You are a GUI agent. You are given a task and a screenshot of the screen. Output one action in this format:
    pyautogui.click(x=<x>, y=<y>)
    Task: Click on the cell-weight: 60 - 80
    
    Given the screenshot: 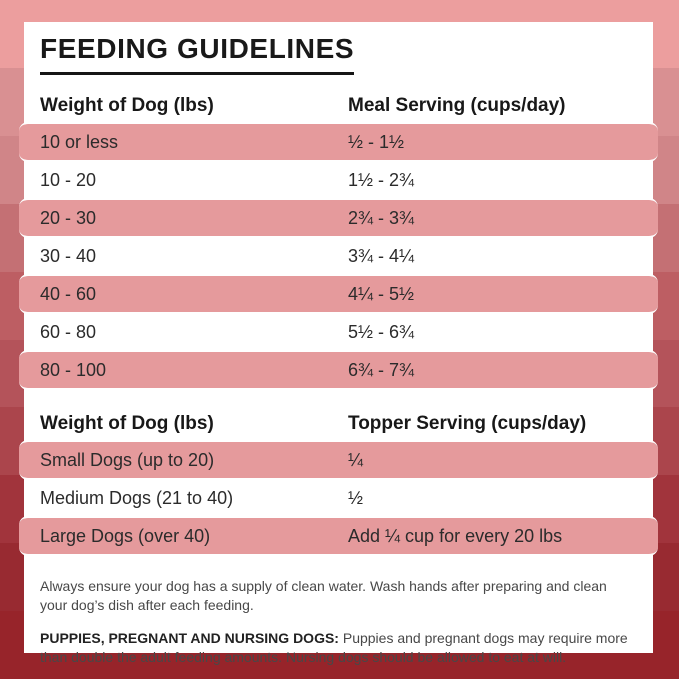 What is the action you would take?
    pyautogui.click(x=68, y=331)
    